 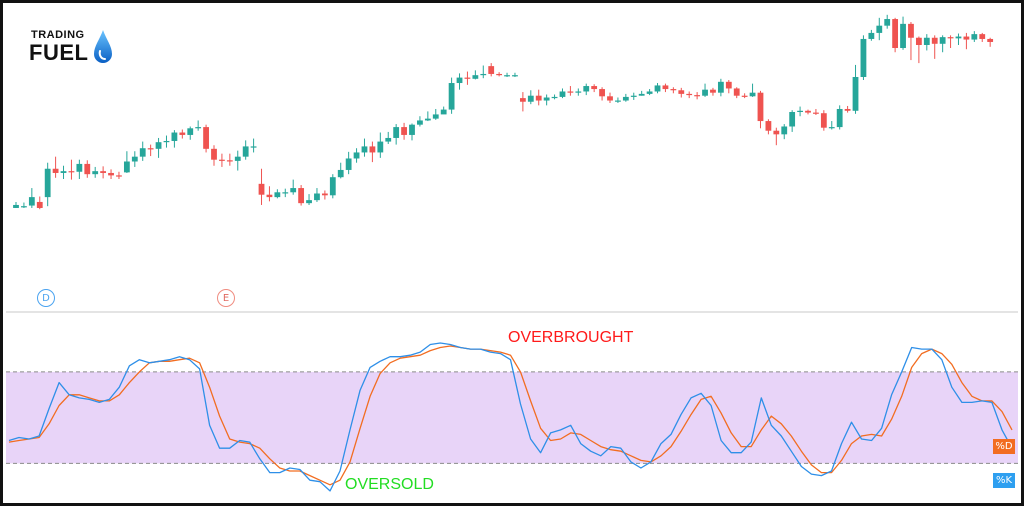 I want to click on trading-fuel-logo: TRADING FUEL, so click(x=74, y=49).